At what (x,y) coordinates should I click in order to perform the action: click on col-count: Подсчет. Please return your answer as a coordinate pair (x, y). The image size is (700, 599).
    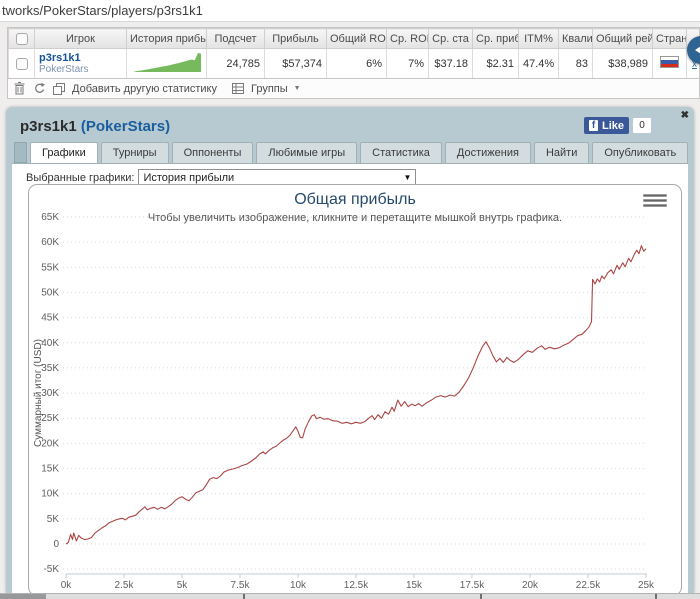
    Looking at the image, I should click on (235, 38).